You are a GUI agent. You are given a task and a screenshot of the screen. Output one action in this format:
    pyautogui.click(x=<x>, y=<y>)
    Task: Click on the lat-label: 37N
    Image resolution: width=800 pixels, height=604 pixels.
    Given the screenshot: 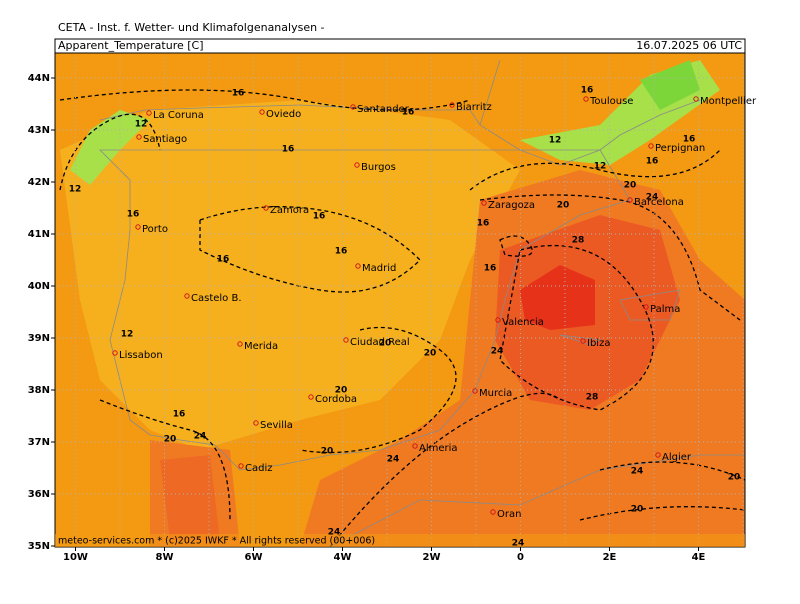 What is the action you would take?
    pyautogui.click(x=39, y=442)
    